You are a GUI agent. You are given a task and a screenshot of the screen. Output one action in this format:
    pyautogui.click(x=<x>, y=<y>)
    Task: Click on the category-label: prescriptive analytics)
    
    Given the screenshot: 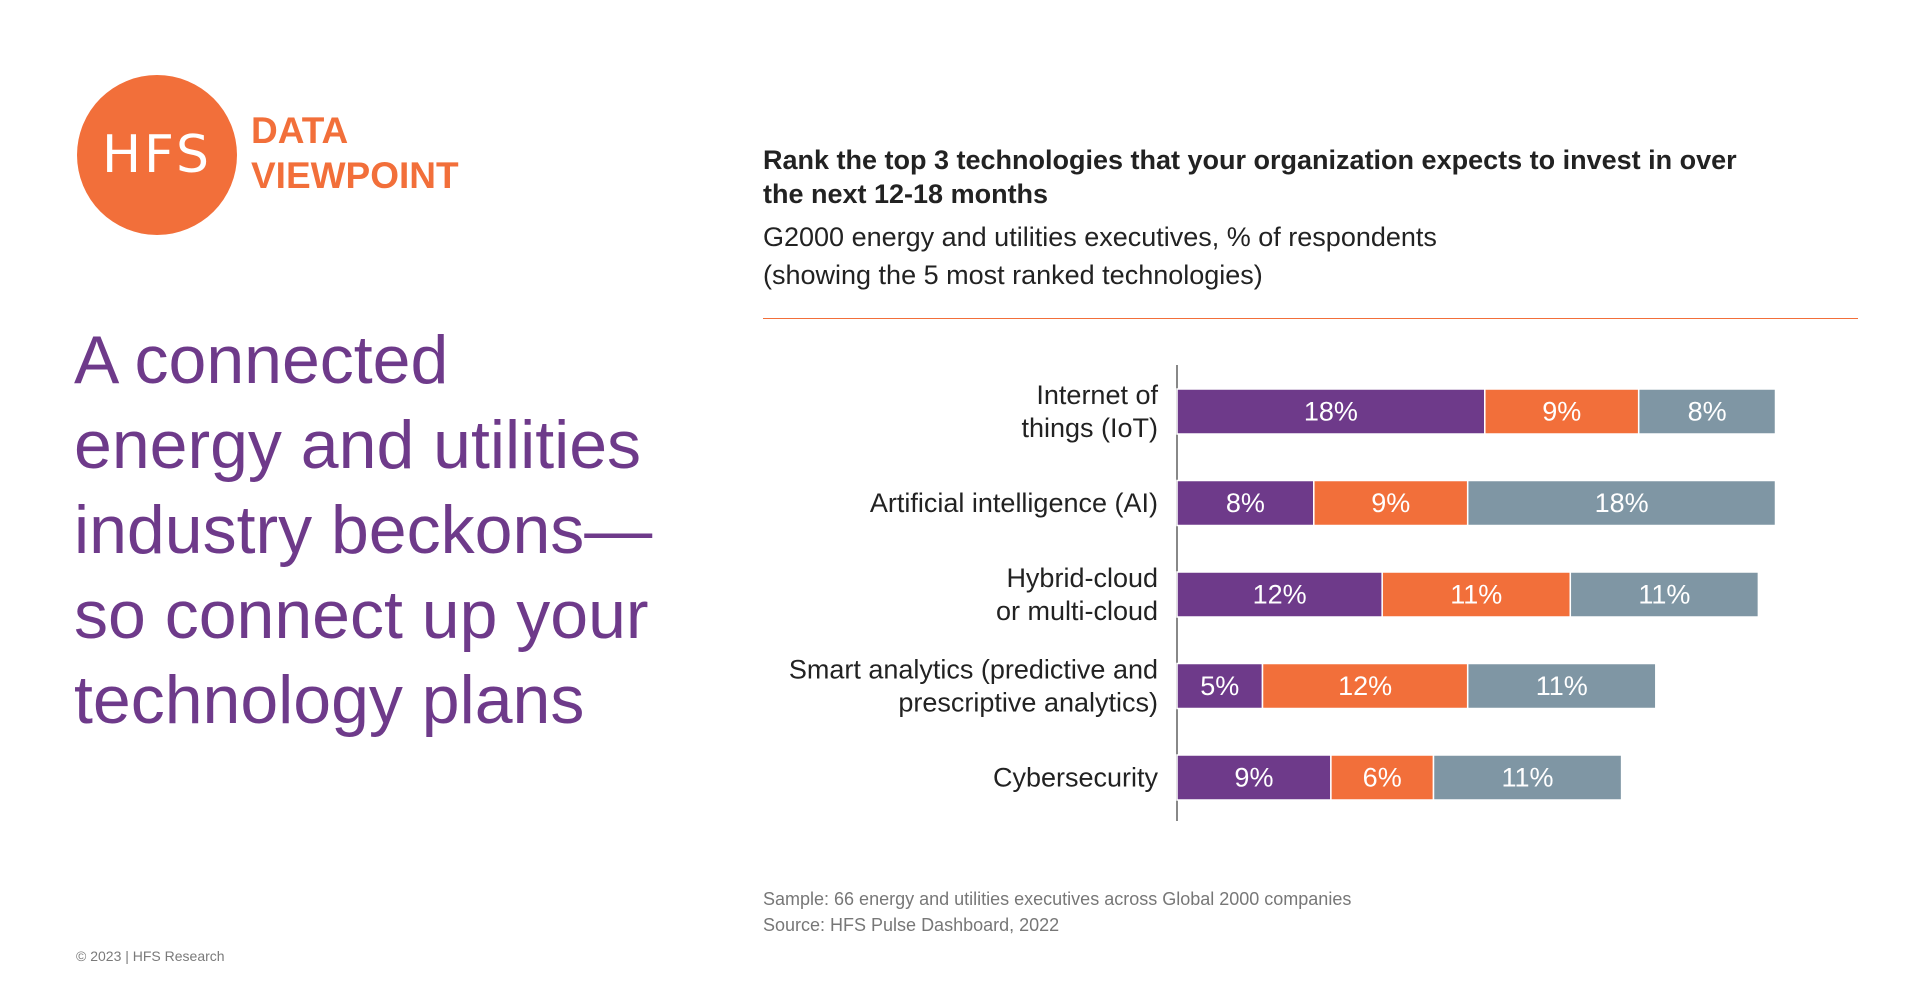 What is the action you would take?
    pyautogui.click(x=1028, y=703)
    